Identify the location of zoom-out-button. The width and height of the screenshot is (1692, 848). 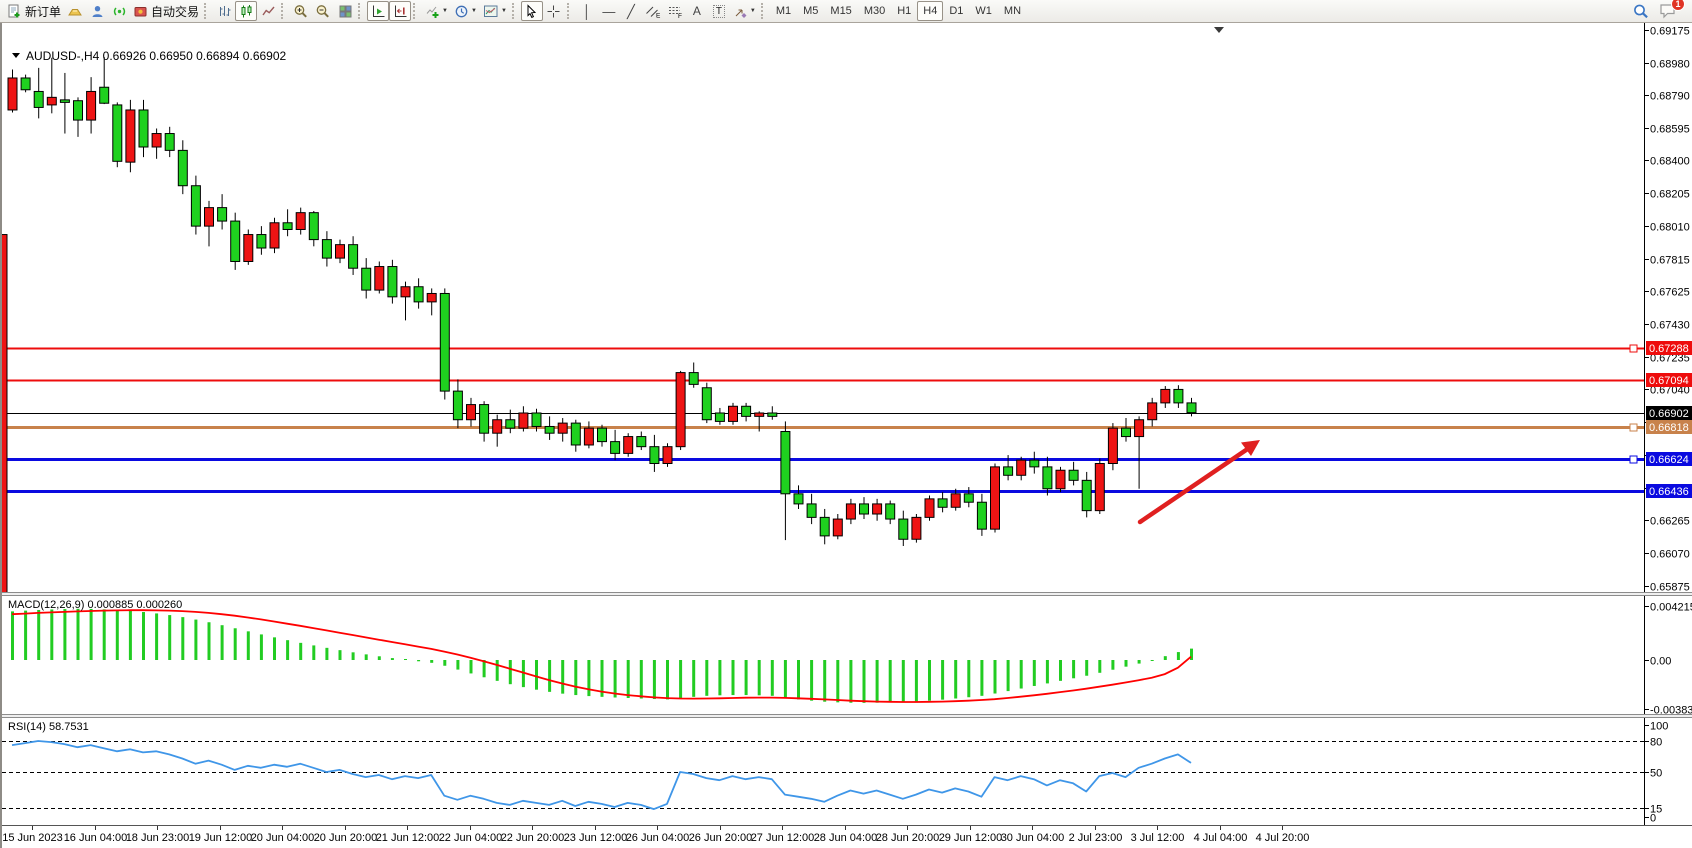
(323, 11).